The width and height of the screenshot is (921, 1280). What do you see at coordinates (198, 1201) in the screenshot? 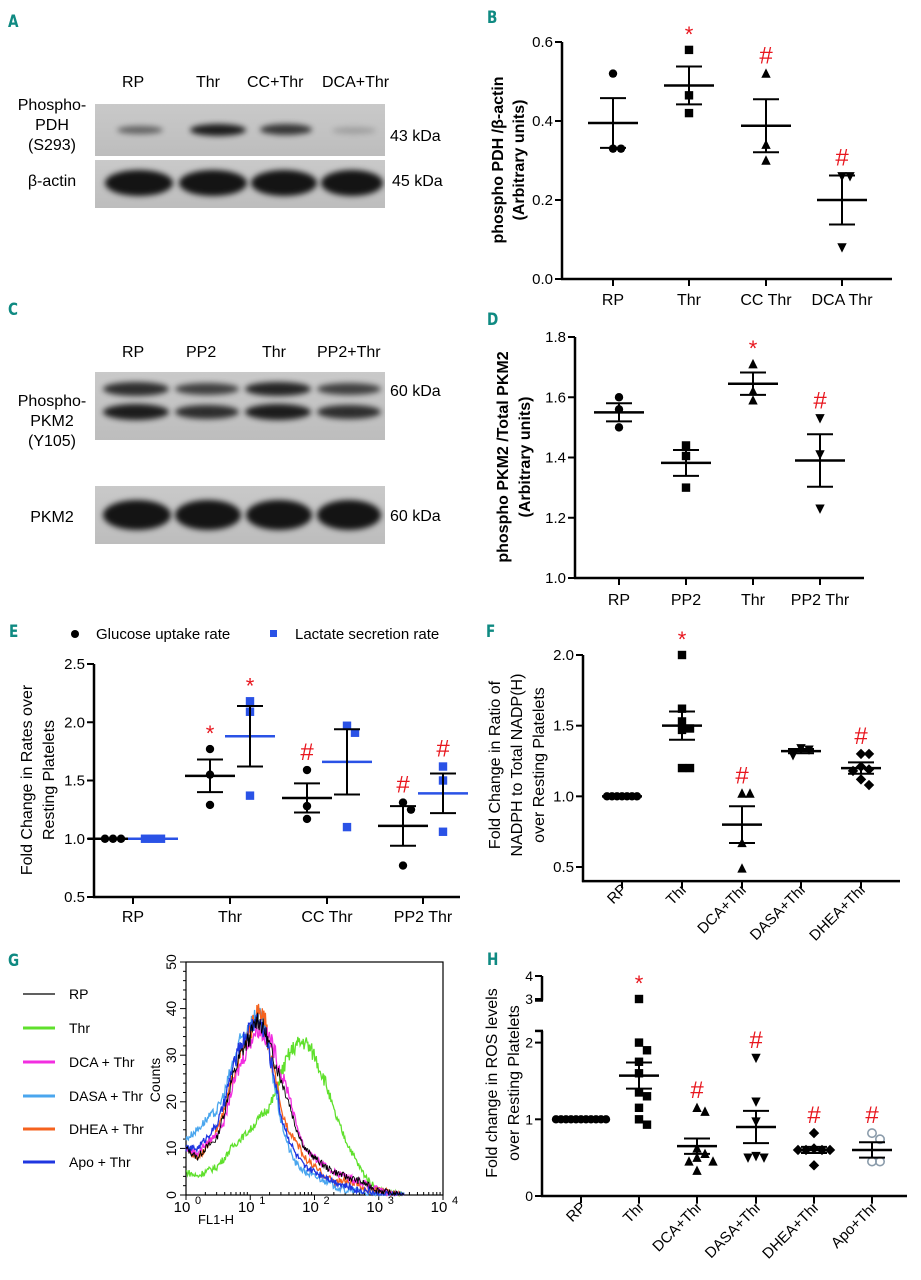
I see `x-tick-exponent: 0` at bounding box center [198, 1201].